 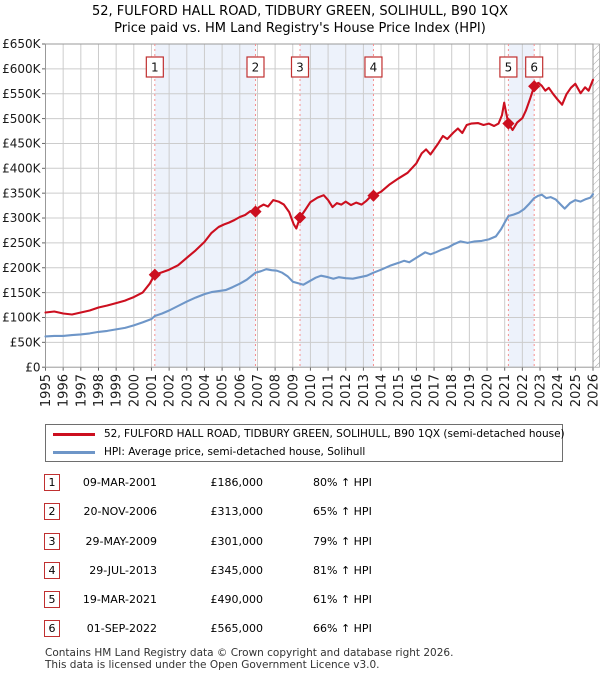 I want to click on svg-text: 2016, so click(x=417, y=390).